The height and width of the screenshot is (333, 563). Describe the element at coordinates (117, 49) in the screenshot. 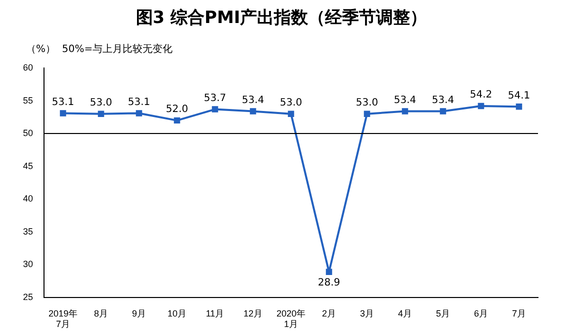

I see `text: 50%=与上月比较无变化` at that location.